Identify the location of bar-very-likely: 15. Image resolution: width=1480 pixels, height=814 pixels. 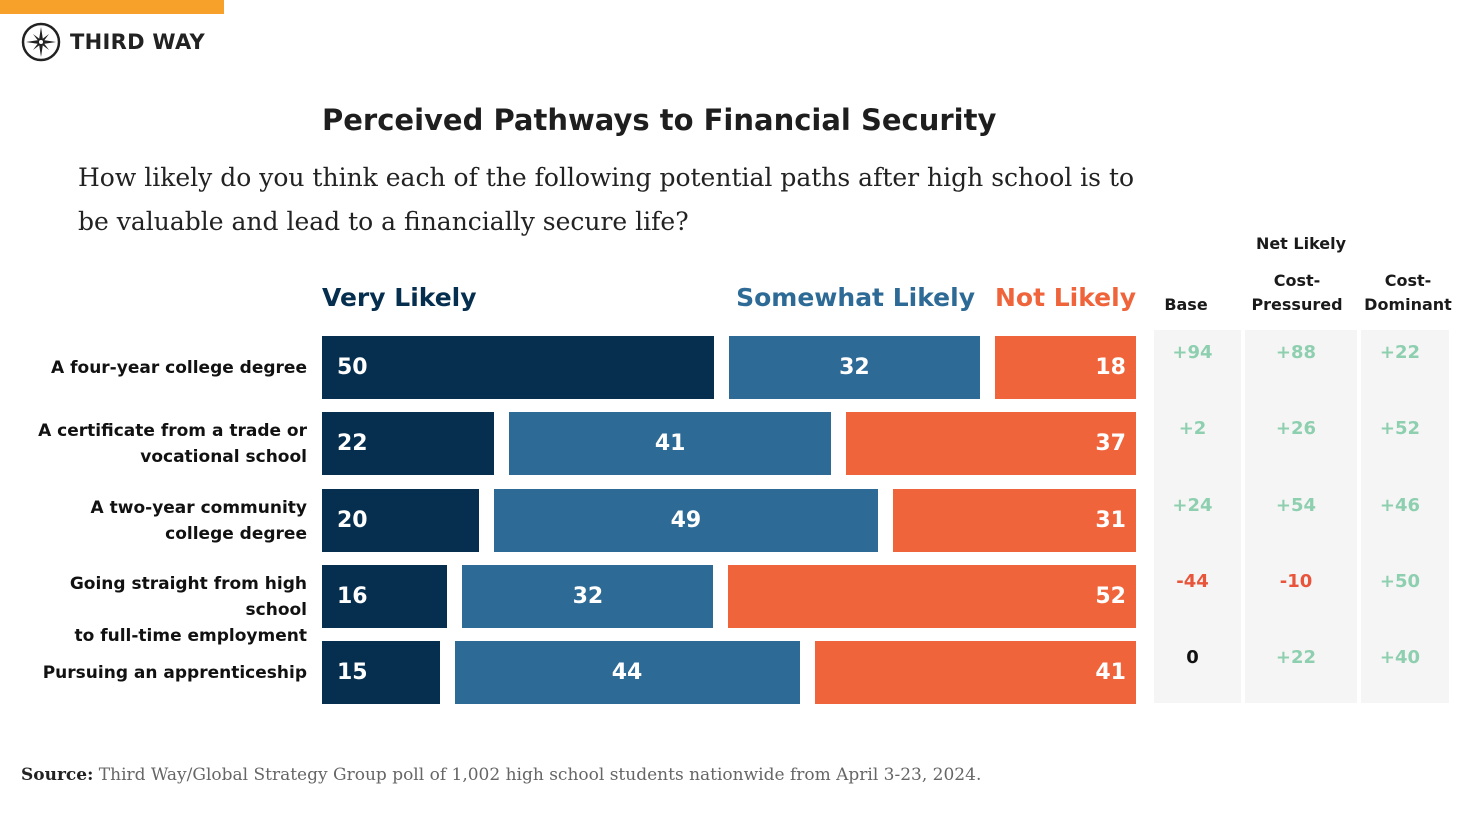
(381, 672).